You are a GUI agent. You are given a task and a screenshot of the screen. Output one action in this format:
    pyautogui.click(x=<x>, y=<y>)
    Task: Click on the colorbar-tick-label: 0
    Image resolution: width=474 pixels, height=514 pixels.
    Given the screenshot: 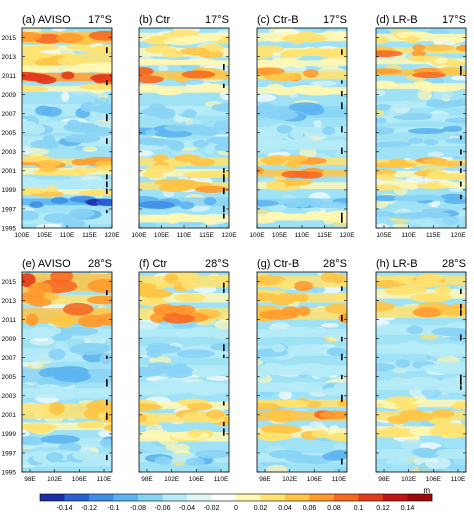 What is the action you would take?
    pyautogui.click(x=236, y=508)
    